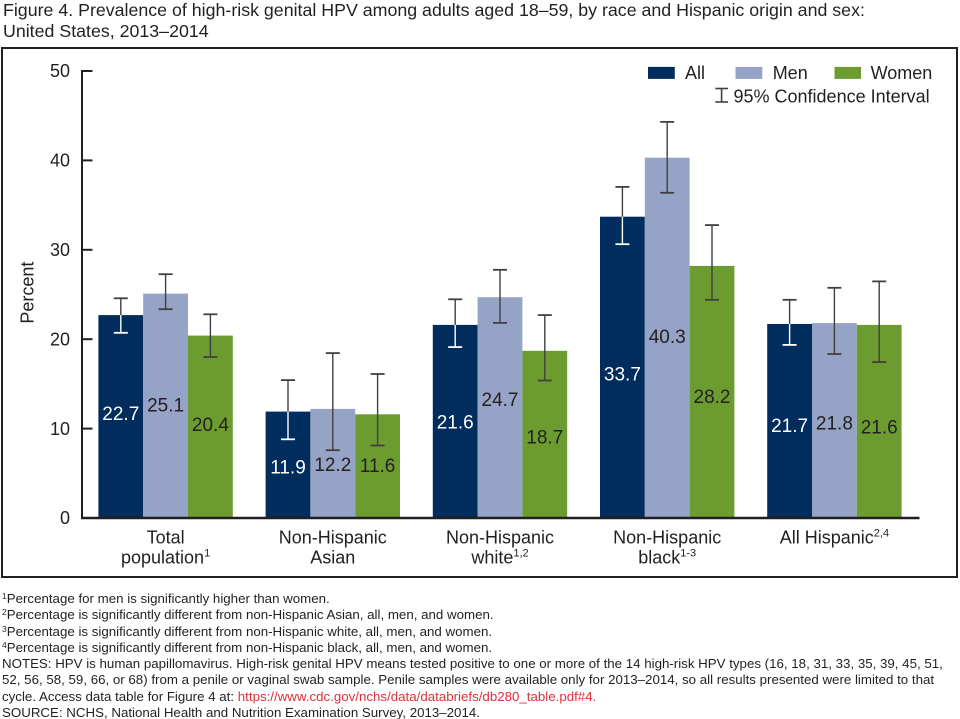 Image resolution: width=960 pixels, height=719 pixels. I want to click on svg-text: 11.9, so click(288, 467).